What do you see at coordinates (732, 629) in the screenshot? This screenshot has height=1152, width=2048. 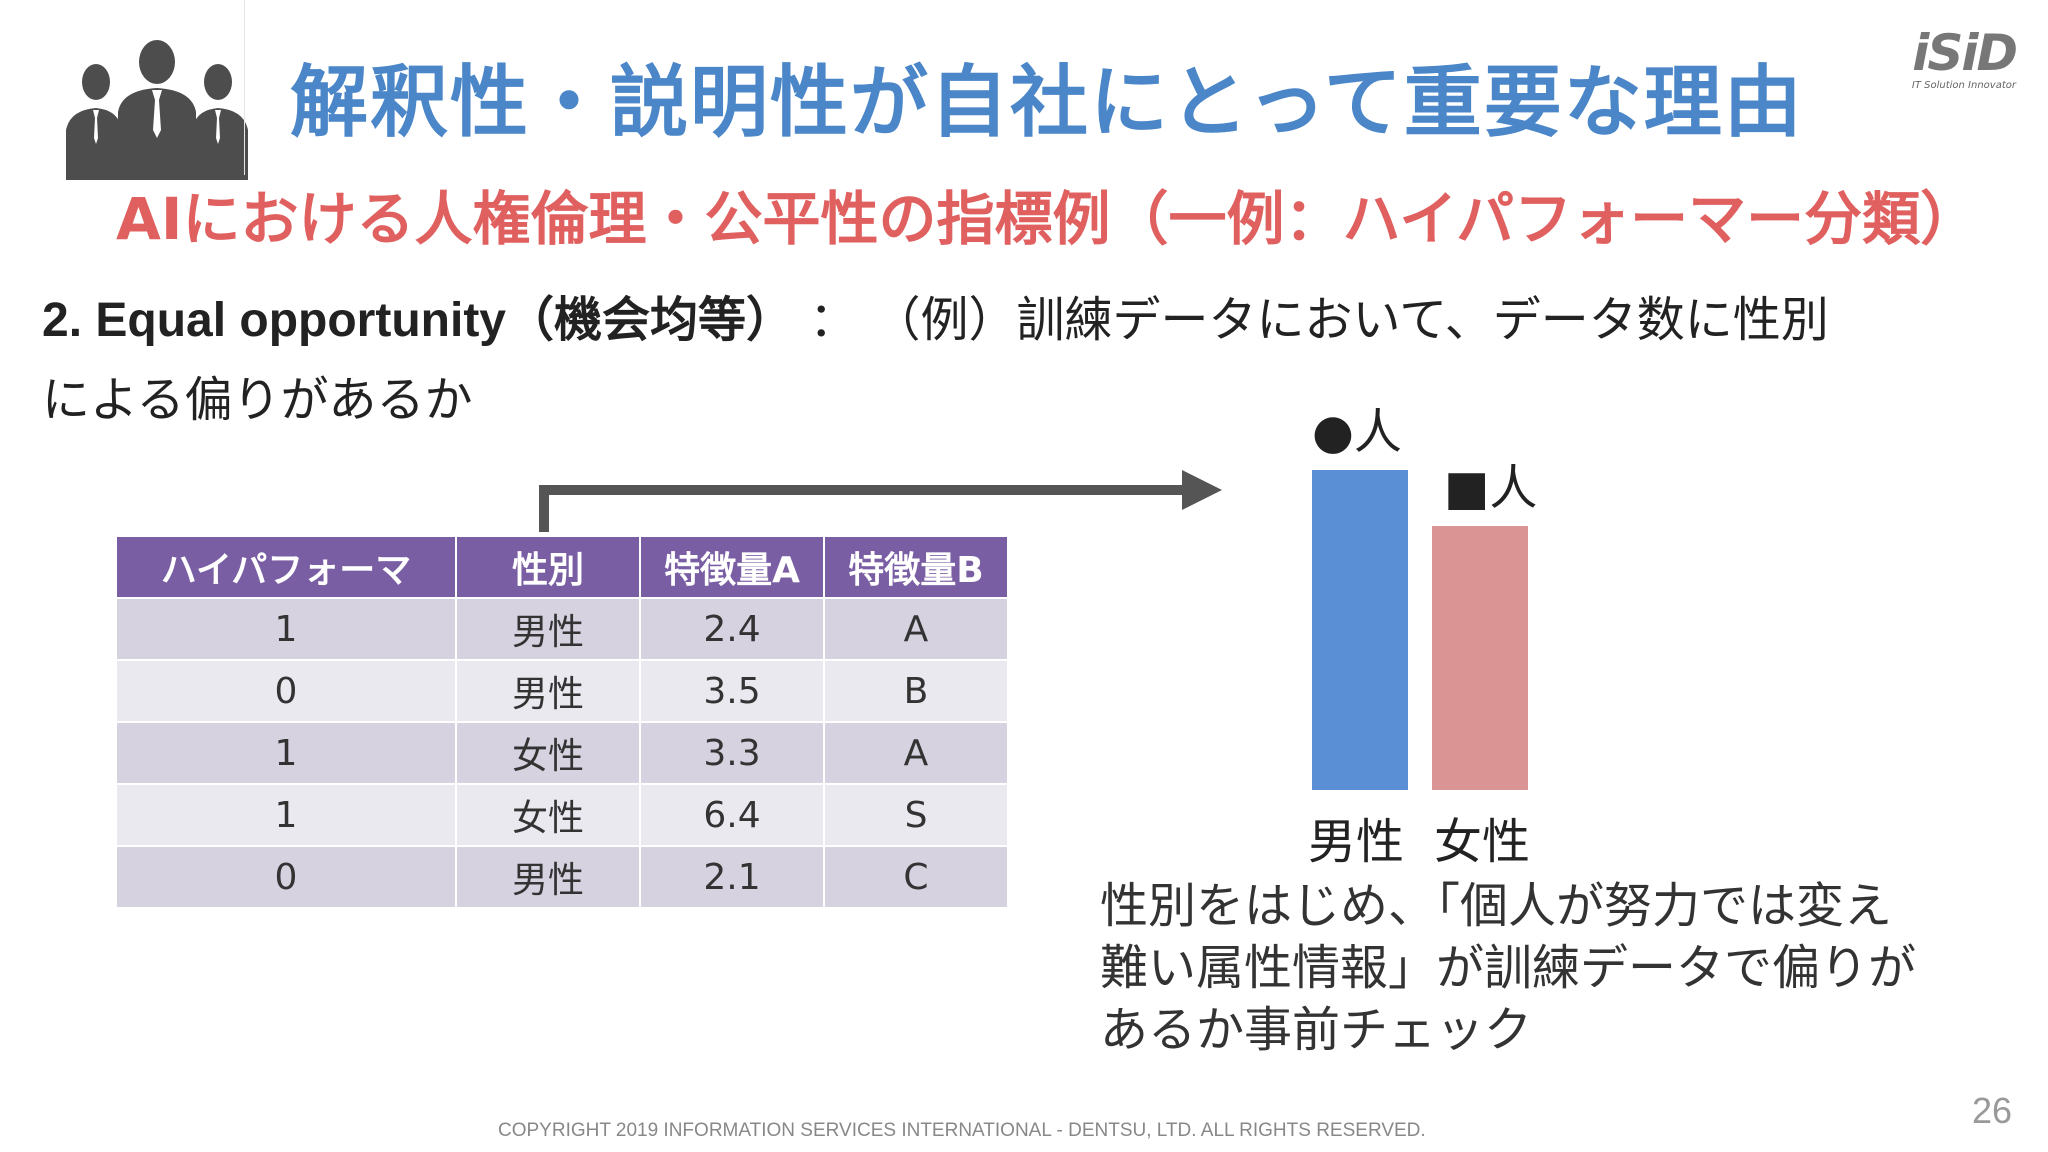 I see `table-cell: 2.4` at bounding box center [732, 629].